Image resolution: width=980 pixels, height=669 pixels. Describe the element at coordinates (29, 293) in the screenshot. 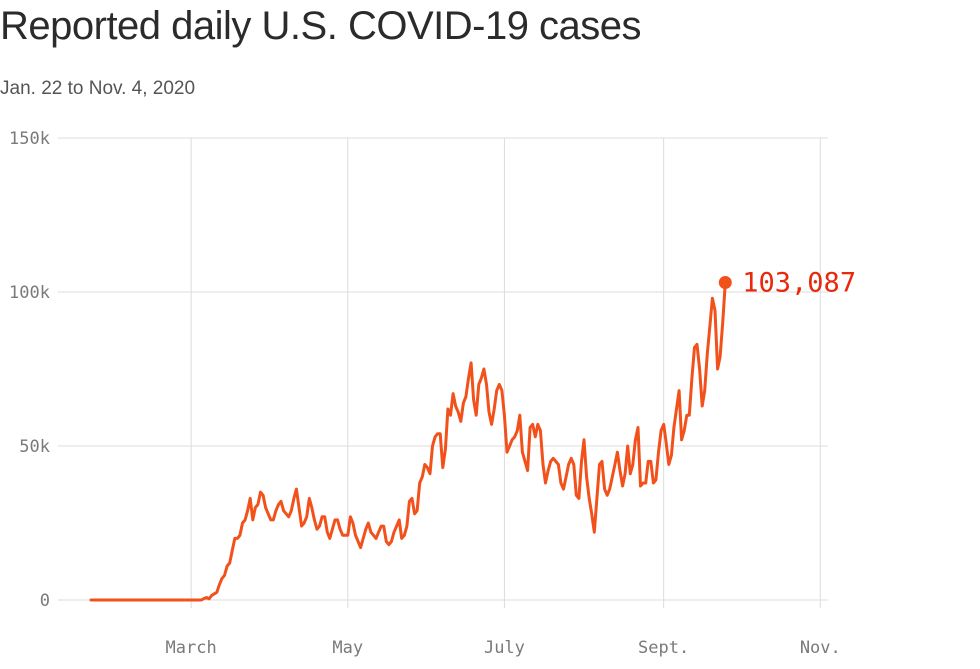

I see `y-tick-label: 100k` at that location.